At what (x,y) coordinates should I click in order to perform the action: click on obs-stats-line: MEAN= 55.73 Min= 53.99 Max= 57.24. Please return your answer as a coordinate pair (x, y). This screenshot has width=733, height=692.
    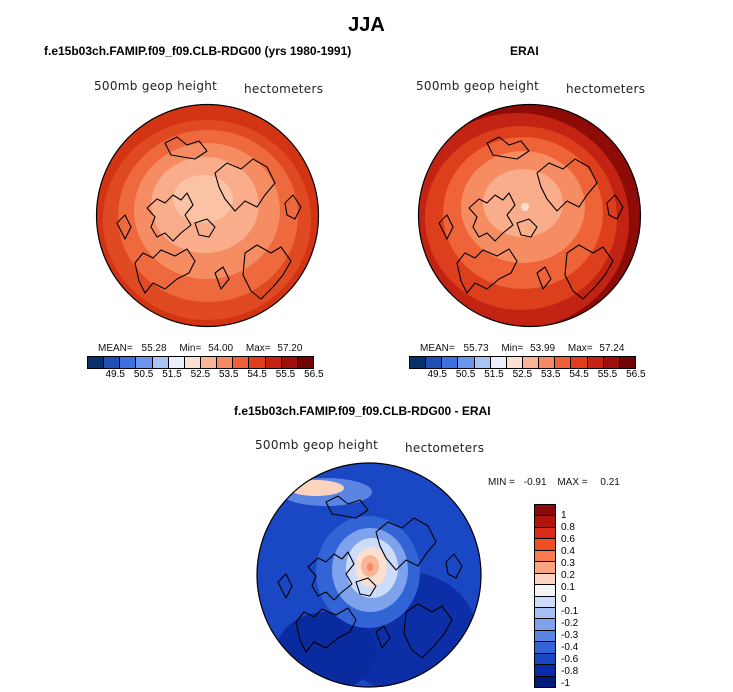
    Looking at the image, I should click on (531, 348).